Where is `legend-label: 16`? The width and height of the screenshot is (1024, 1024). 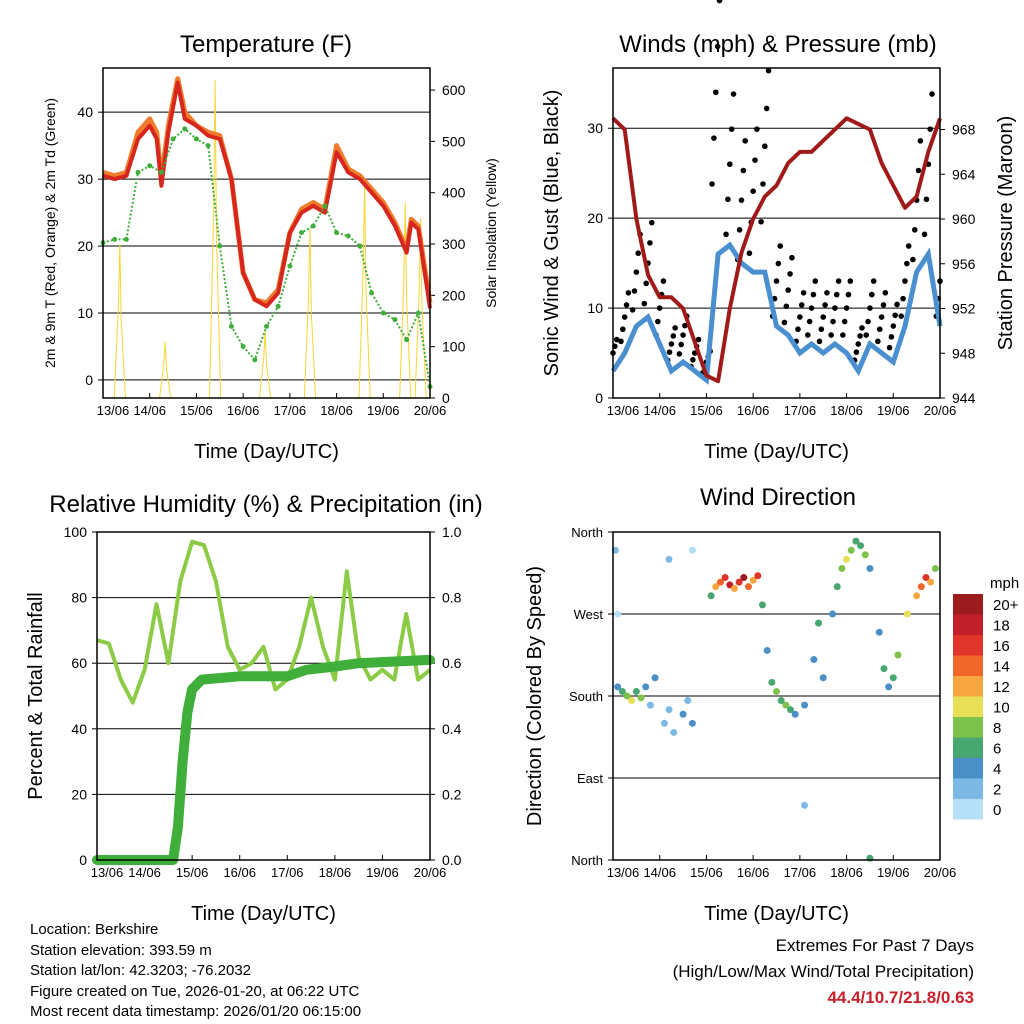 legend-label: 16 is located at coordinates (1001, 646).